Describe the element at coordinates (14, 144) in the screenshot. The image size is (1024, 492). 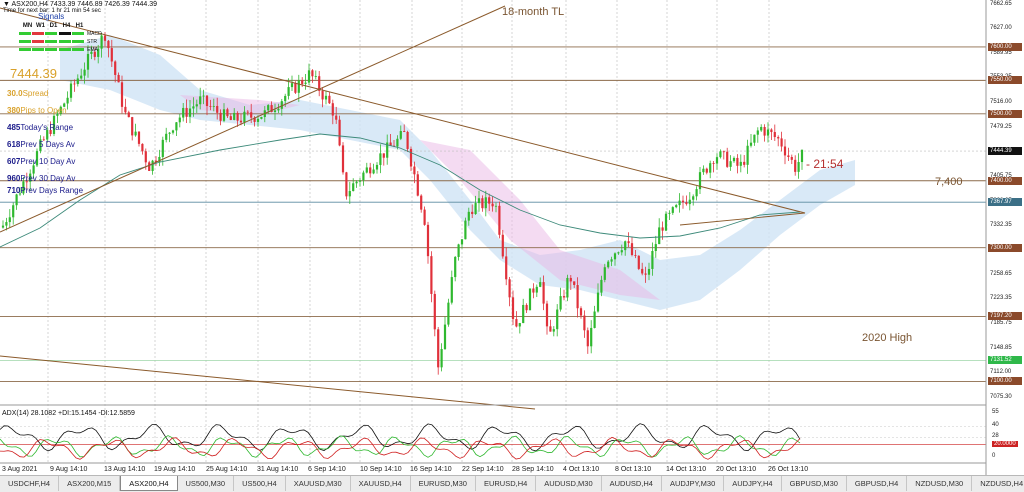
I see `stat-value: 618` at that location.